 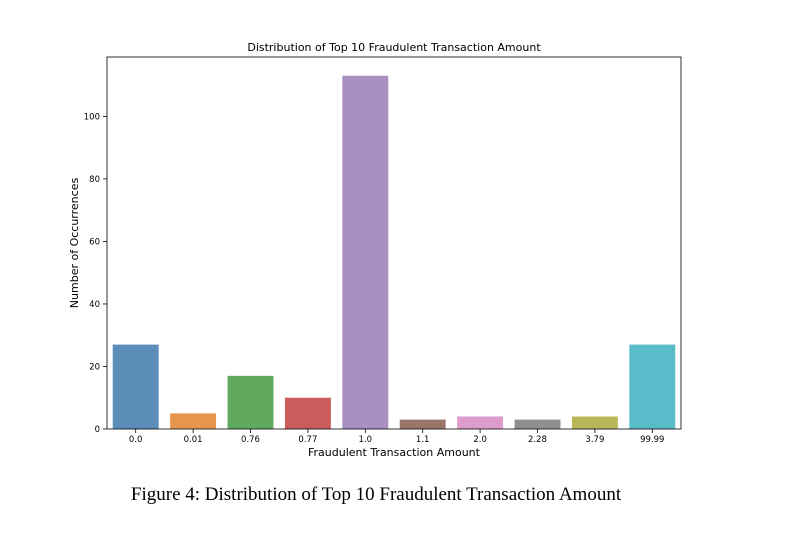 I want to click on y-axis-label: Number of Occurrences, so click(x=74, y=243).